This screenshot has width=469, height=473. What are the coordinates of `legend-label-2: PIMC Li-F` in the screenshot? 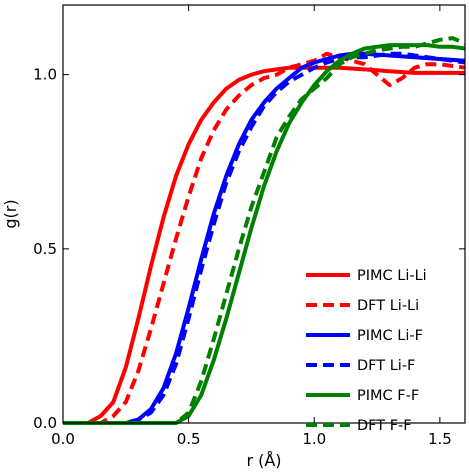 It's located at (390, 336).